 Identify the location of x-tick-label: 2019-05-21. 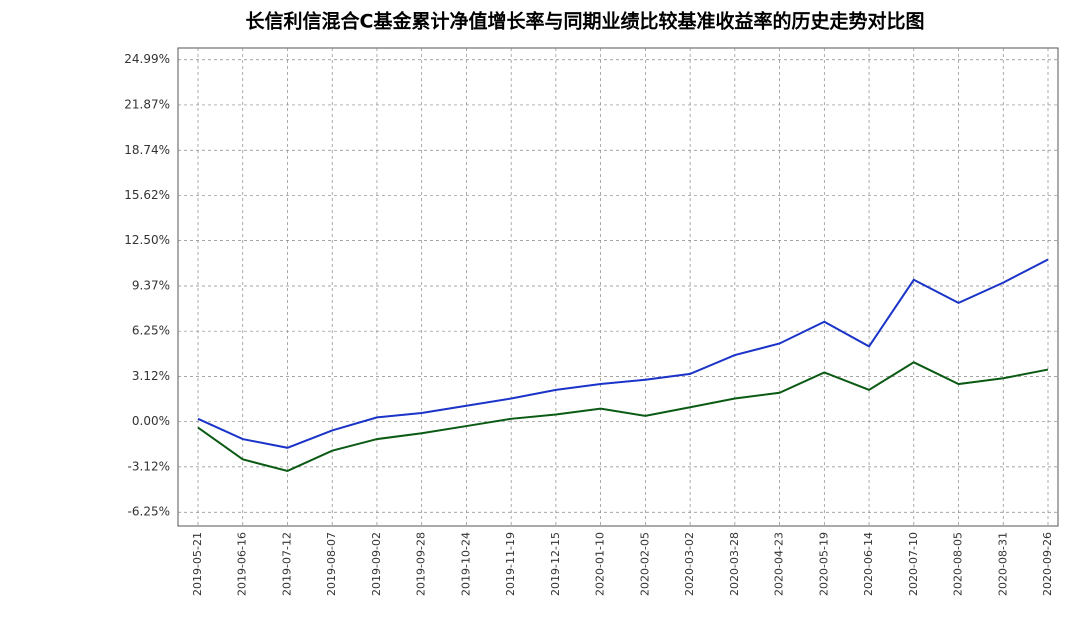
(197, 564).